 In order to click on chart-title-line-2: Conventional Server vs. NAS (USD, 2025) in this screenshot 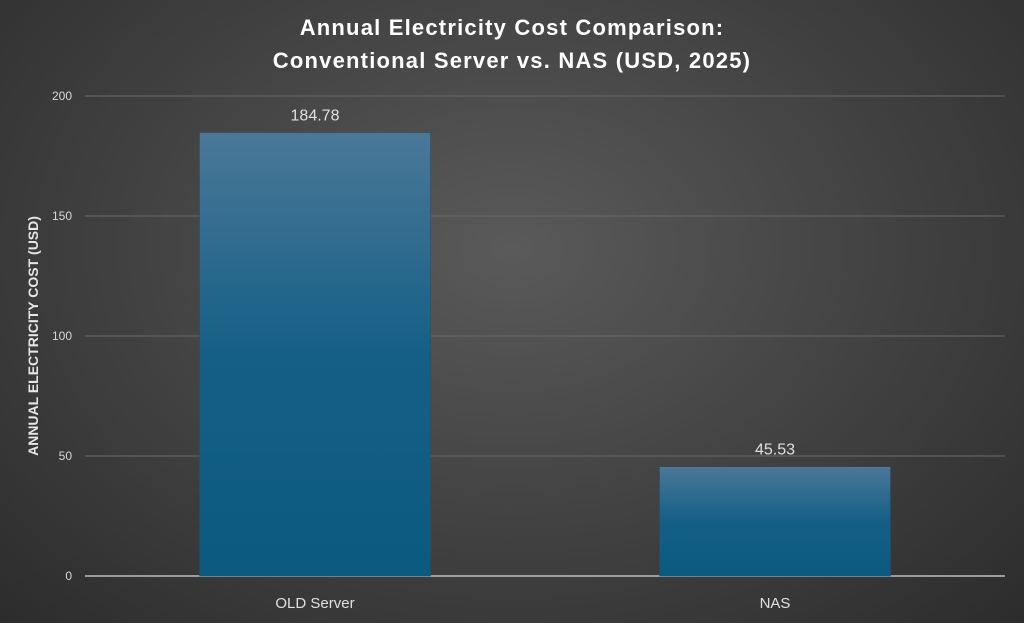, I will do `click(512, 60)`.